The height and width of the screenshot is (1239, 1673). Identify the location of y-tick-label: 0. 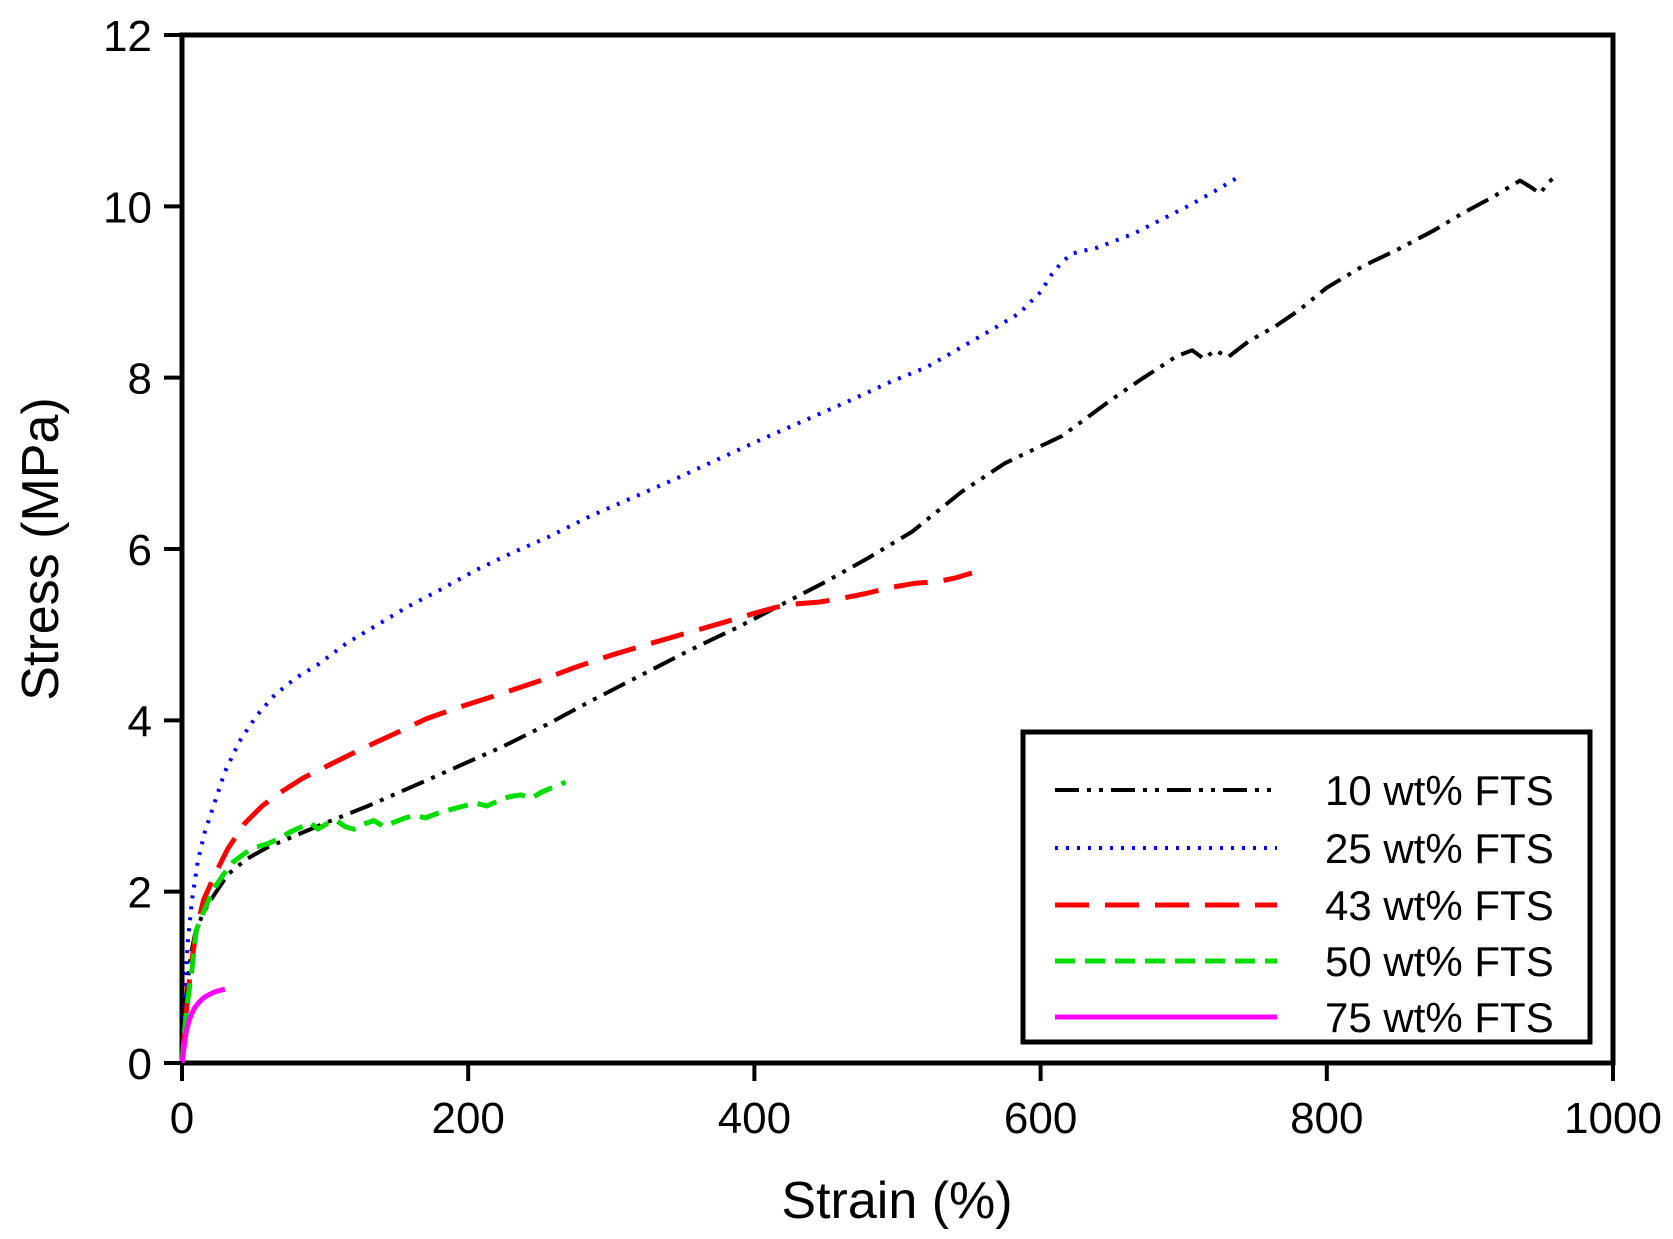
(140, 1064).